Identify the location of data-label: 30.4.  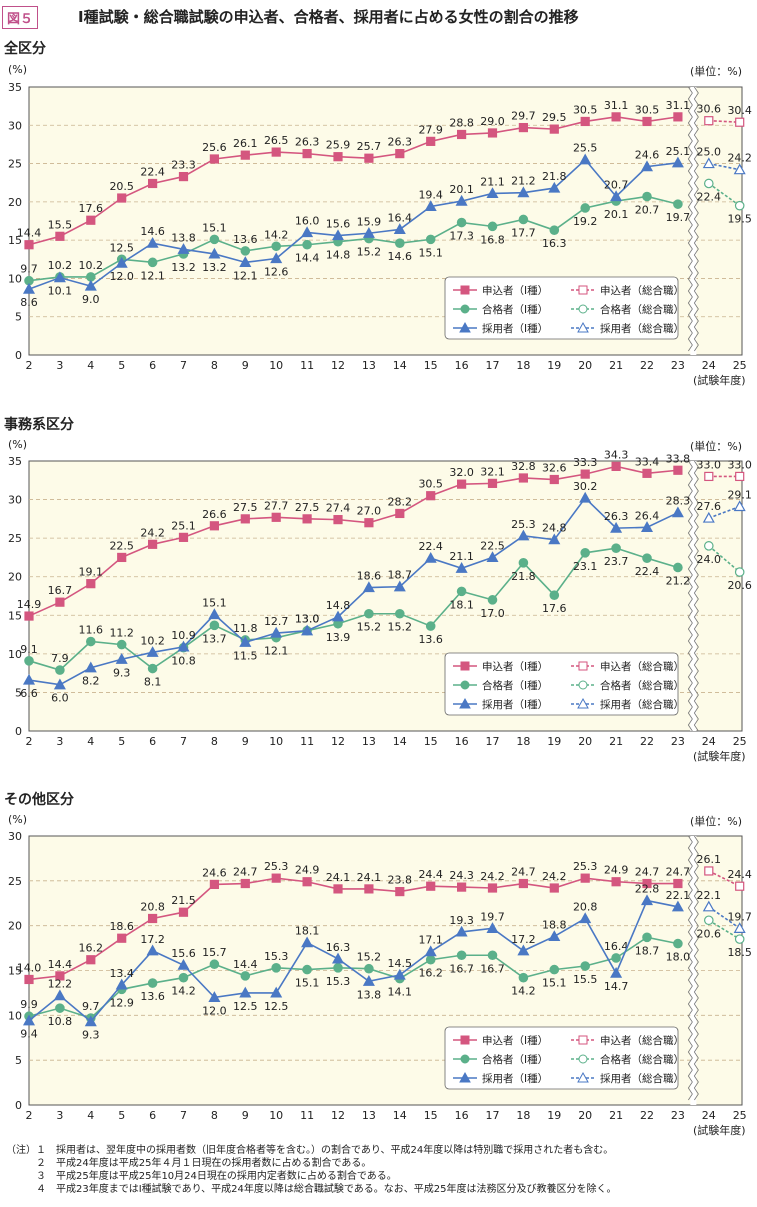
(739, 110).